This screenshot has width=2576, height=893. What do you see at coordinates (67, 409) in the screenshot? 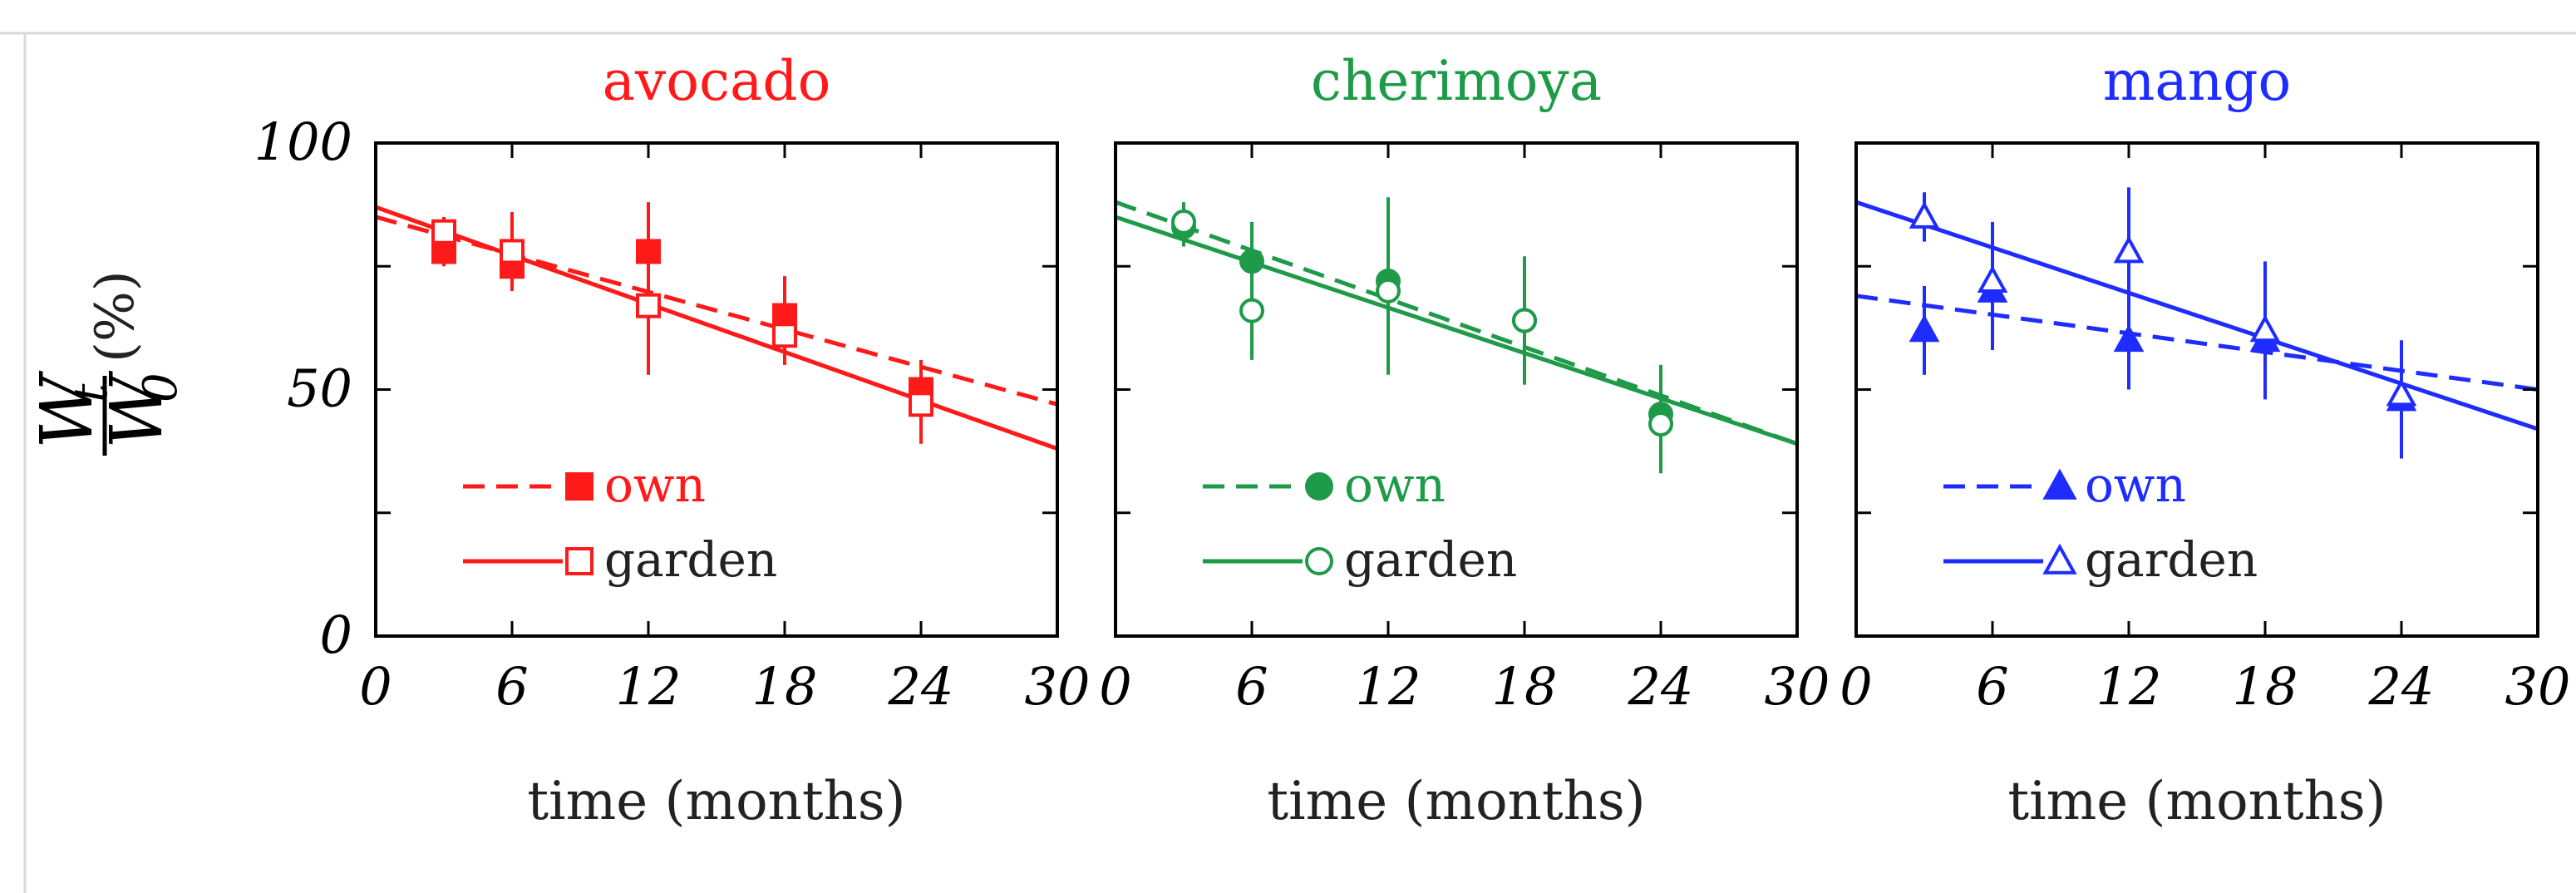
I see `y-label-numerator: W` at bounding box center [67, 409].